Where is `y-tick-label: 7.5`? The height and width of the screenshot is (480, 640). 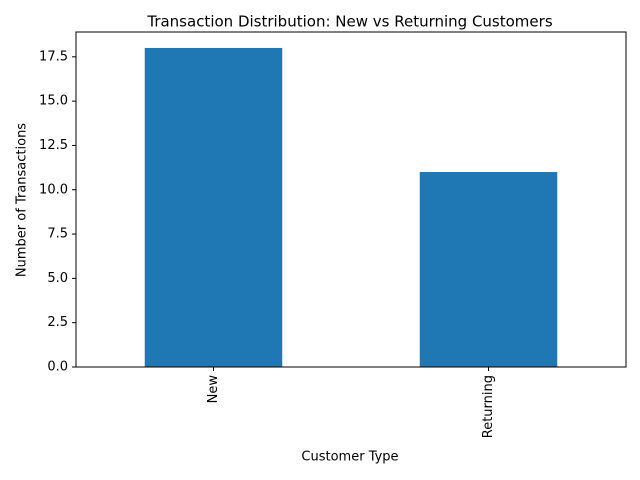 y-tick-label: 7.5 is located at coordinates (57, 234).